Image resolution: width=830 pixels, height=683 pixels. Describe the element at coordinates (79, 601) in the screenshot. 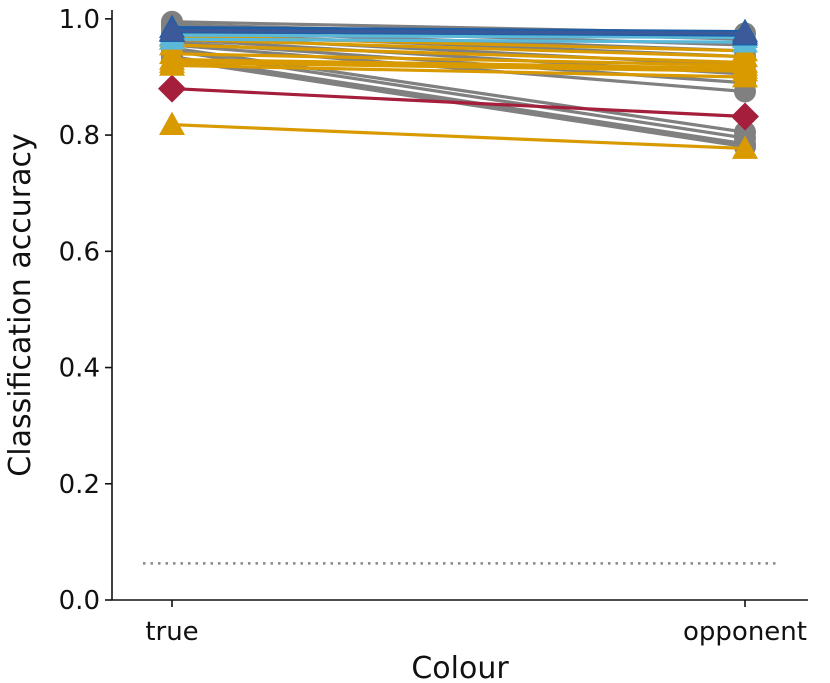

I see `y-tick-label: 0.0` at that location.